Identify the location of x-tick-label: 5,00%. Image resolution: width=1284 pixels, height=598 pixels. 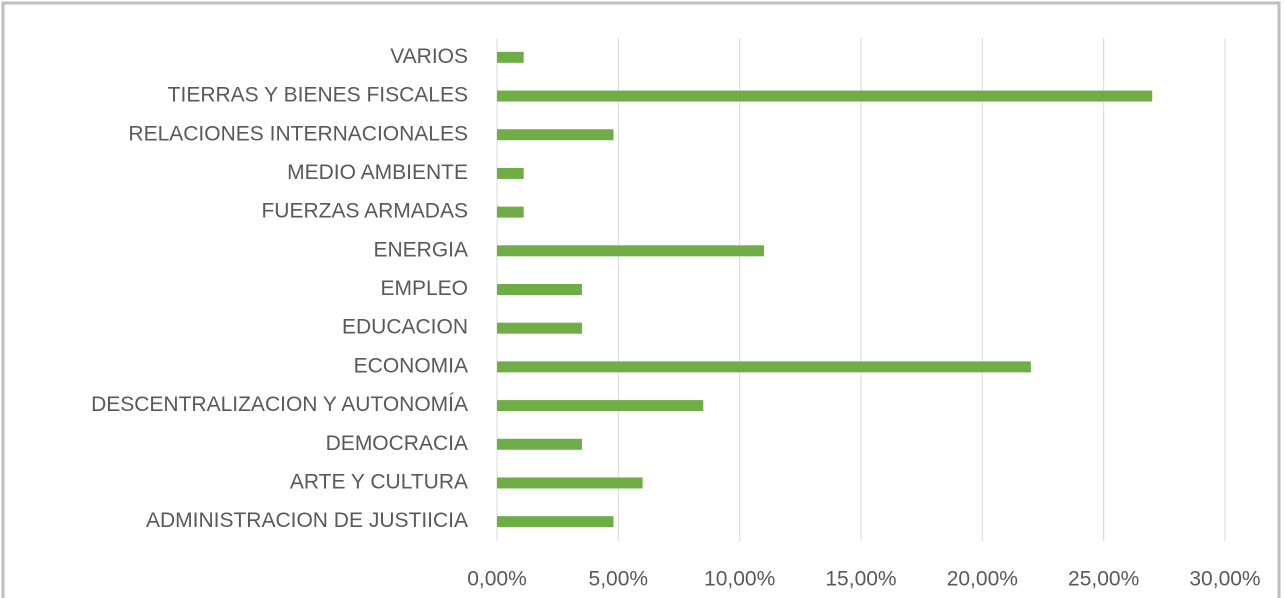
(619, 579).